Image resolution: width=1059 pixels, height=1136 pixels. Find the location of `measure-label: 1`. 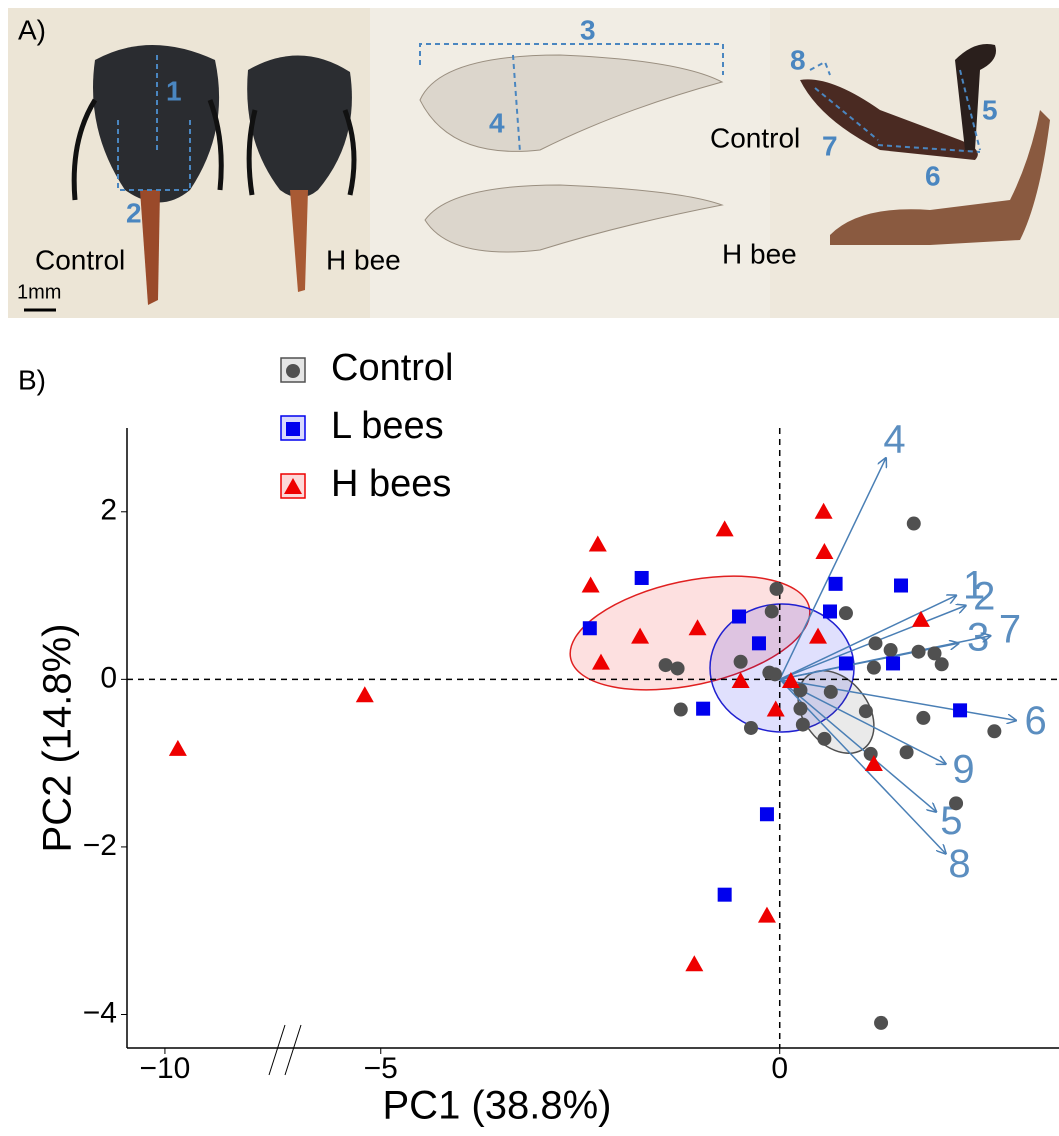

measure-label: 1 is located at coordinates (174, 90).